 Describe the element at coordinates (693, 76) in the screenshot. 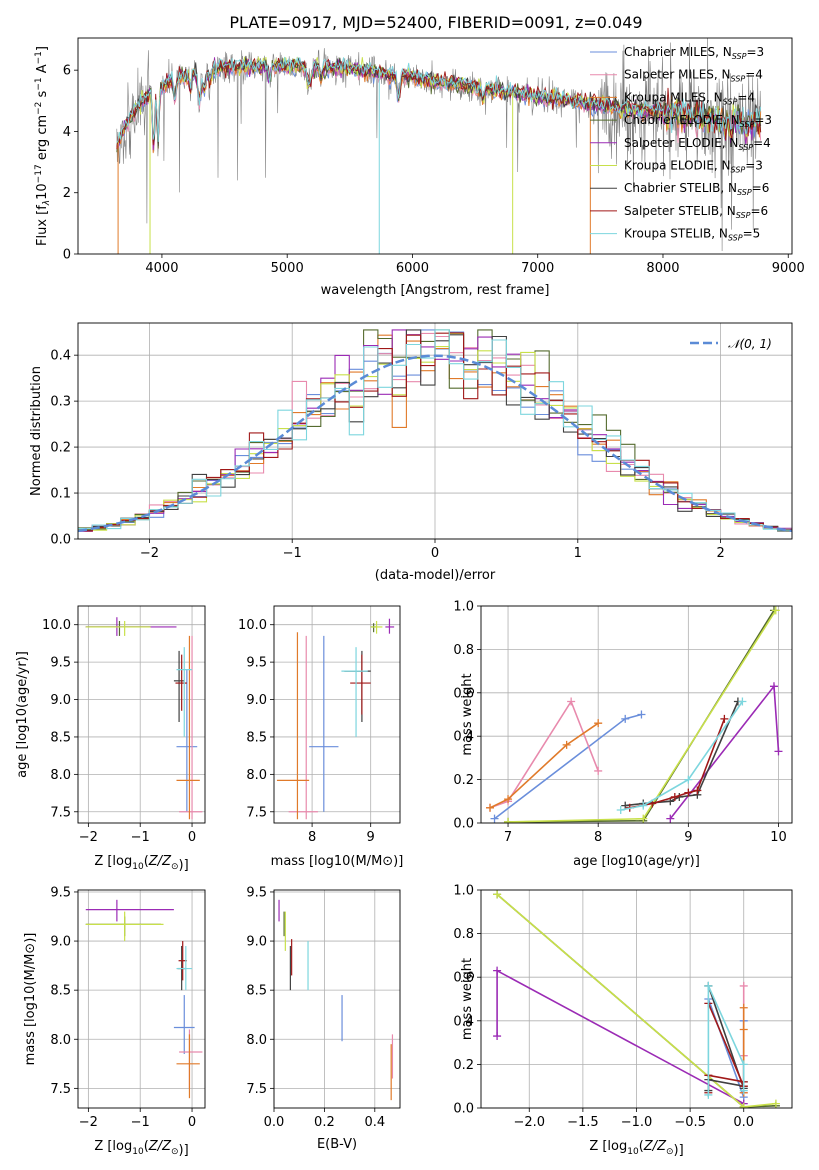

I see `legend-label: Salpeter MILES, NSSP=4` at that location.